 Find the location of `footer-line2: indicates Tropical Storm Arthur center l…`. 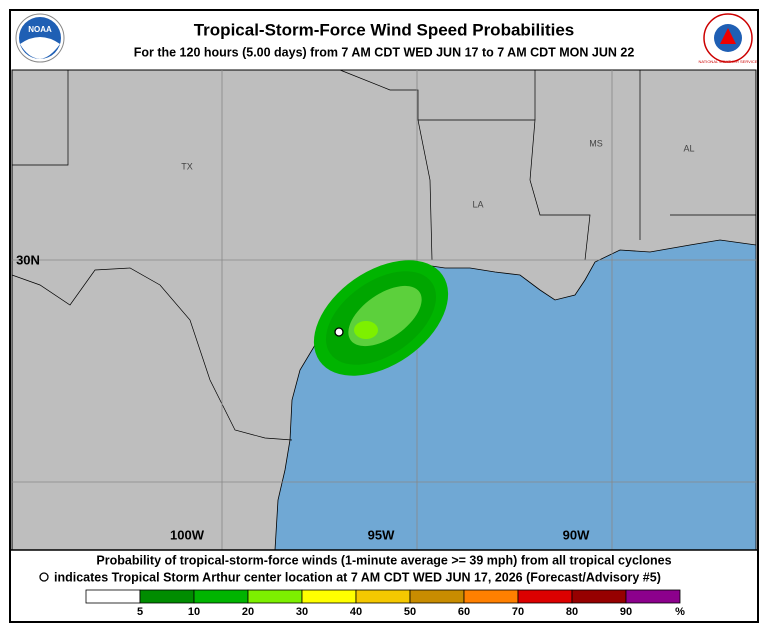

footer-line2: indicates Tropical Storm Arthur center l… is located at coordinates (357, 577).